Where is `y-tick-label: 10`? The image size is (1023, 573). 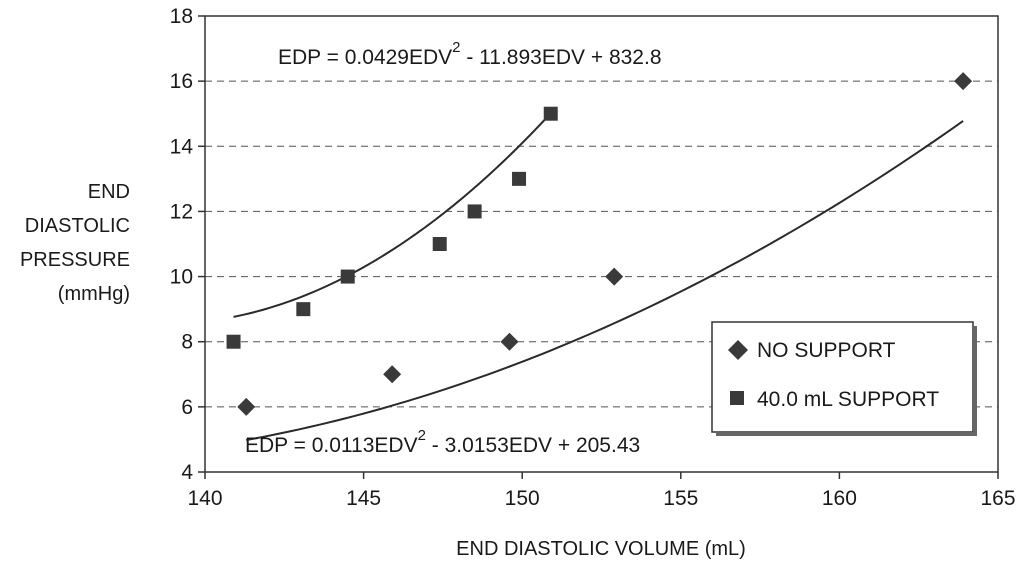
y-tick-label: 10 is located at coordinates (181, 277).